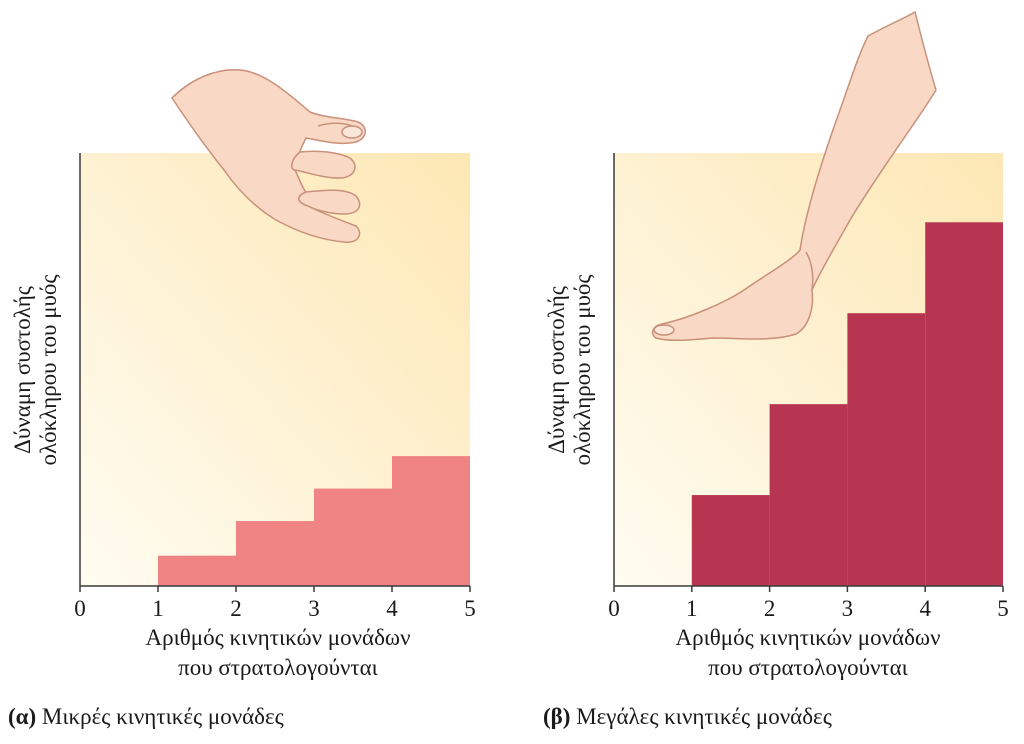 The image size is (1024, 744). I want to click on caption-panel-a: (α) Μικρές κινητικές μονάδες, so click(146, 717).